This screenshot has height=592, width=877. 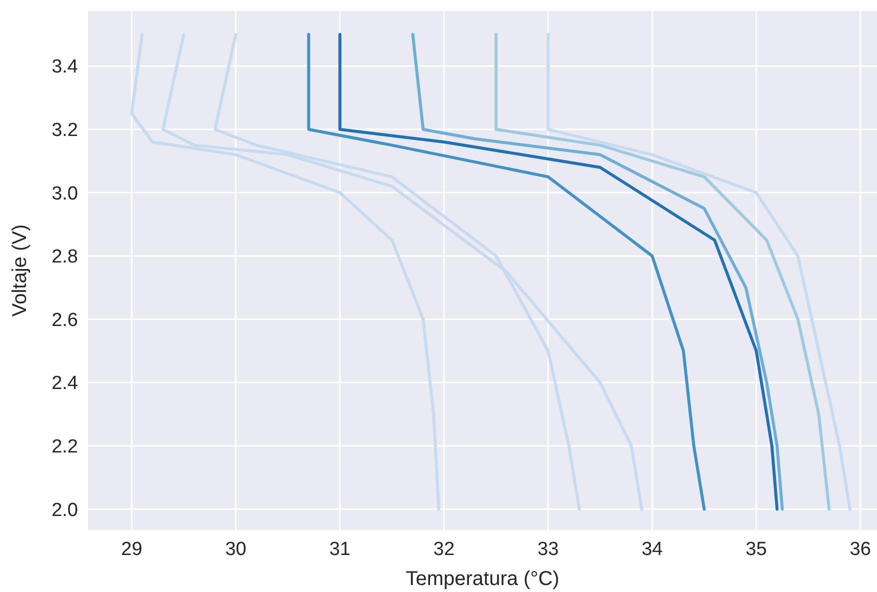 What do you see at coordinates (65, 383) in the screenshot?
I see `y-tick-label: 2.4` at bounding box center [65, 383].